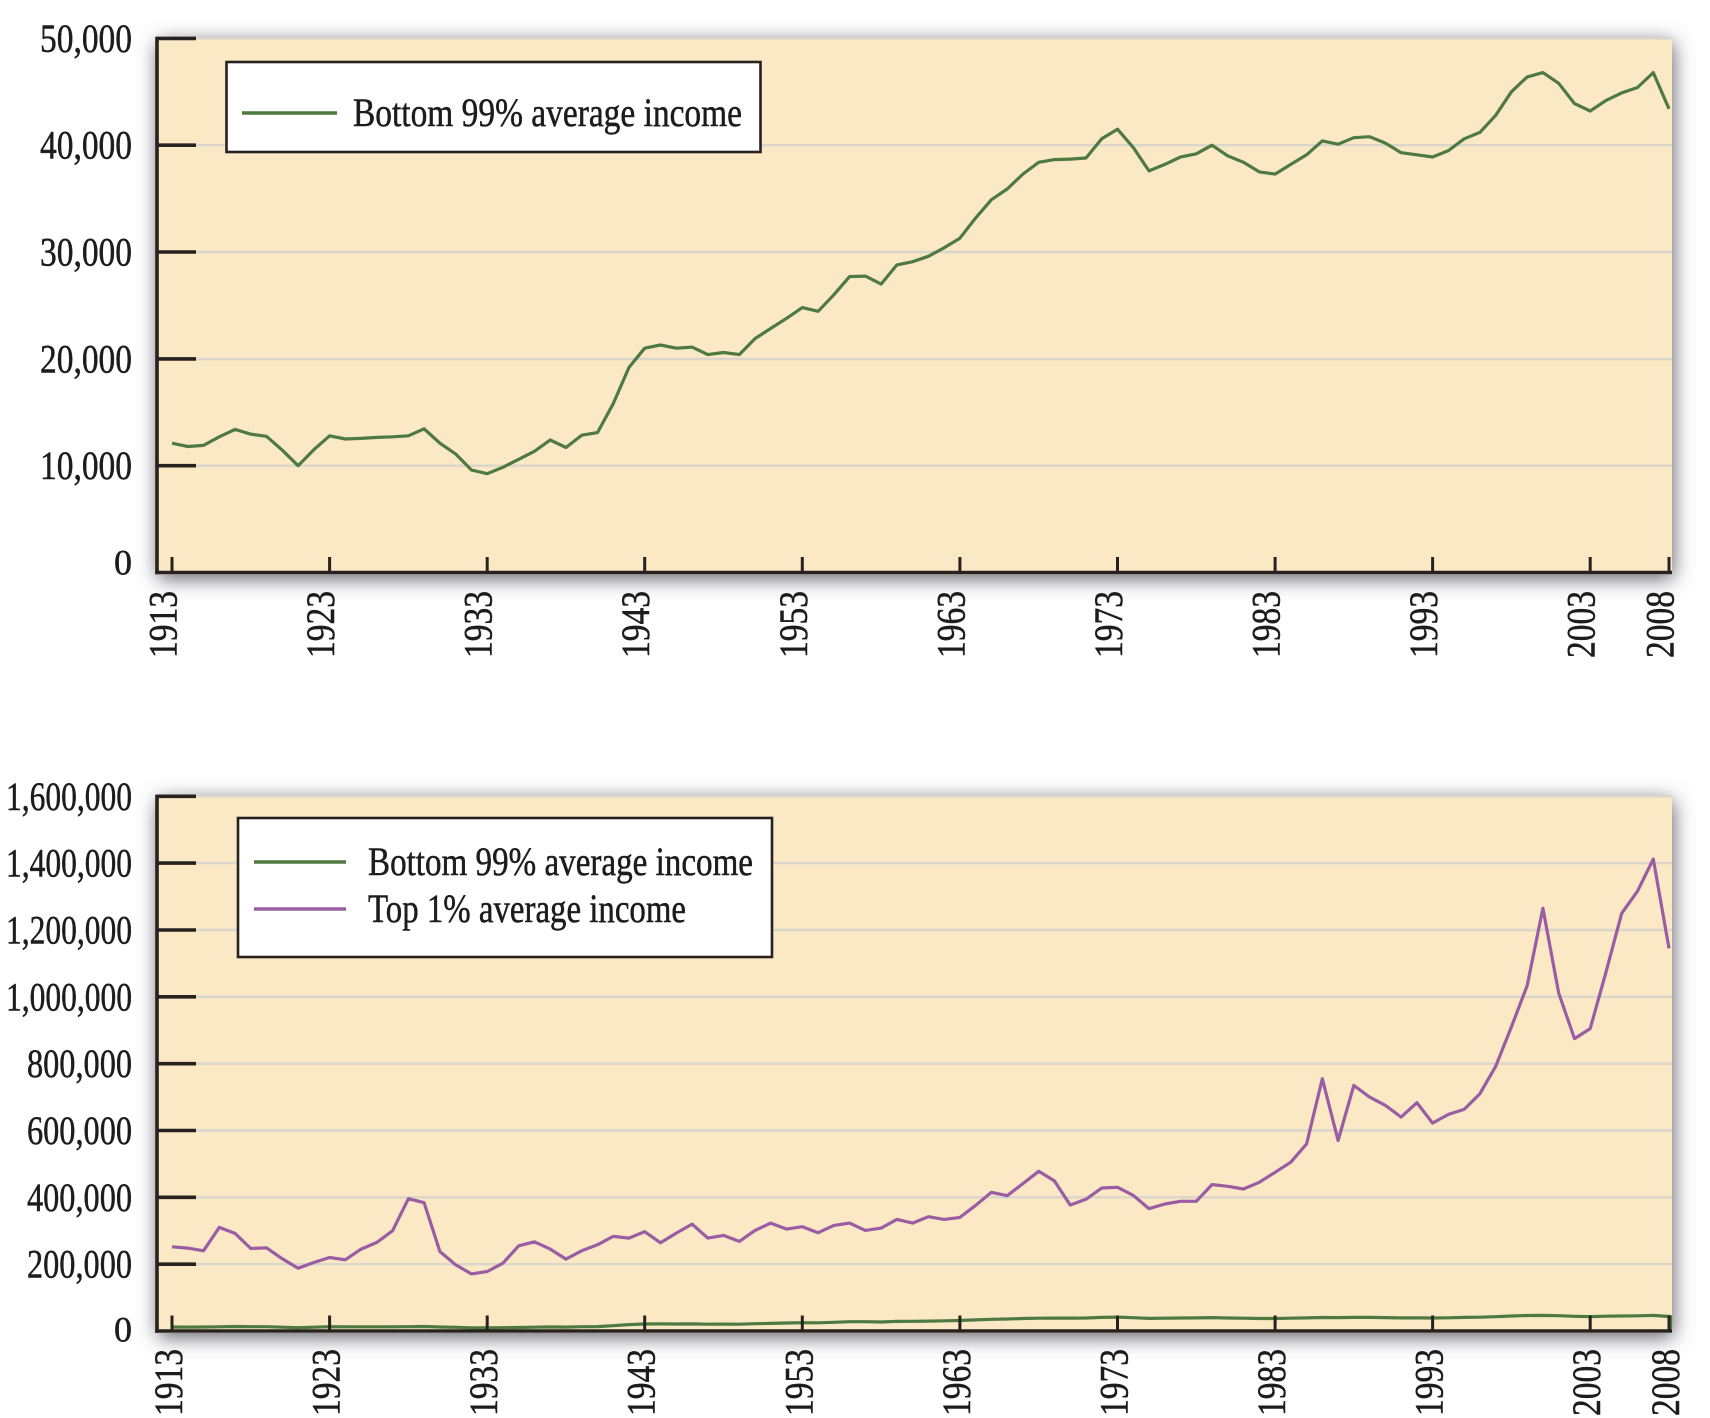 The width and height of the screenshot is (1710, 1418). I want to click on svg-text: 1,000,000, so click(69, 996).